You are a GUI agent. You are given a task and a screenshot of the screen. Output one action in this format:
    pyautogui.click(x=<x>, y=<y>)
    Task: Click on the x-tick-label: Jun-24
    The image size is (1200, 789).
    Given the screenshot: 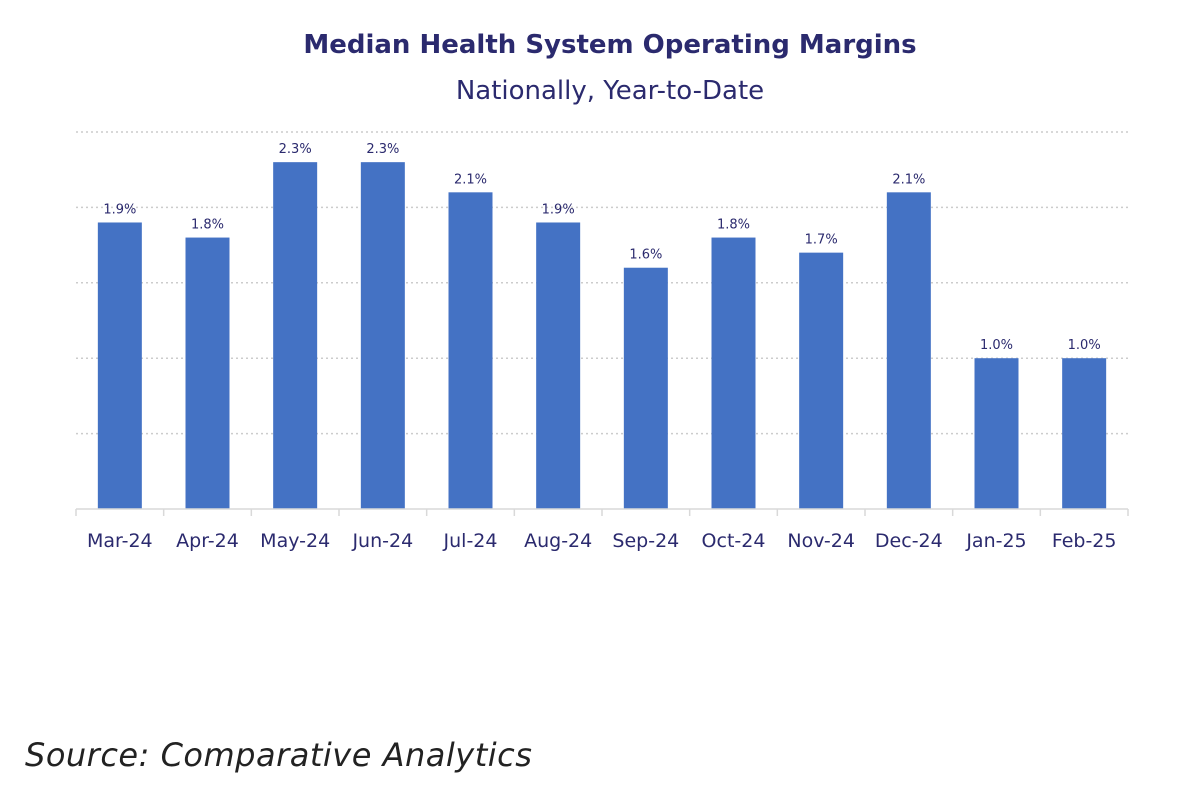 What is the action you would take?
    pyautogui.click(x=382, y=541)
    